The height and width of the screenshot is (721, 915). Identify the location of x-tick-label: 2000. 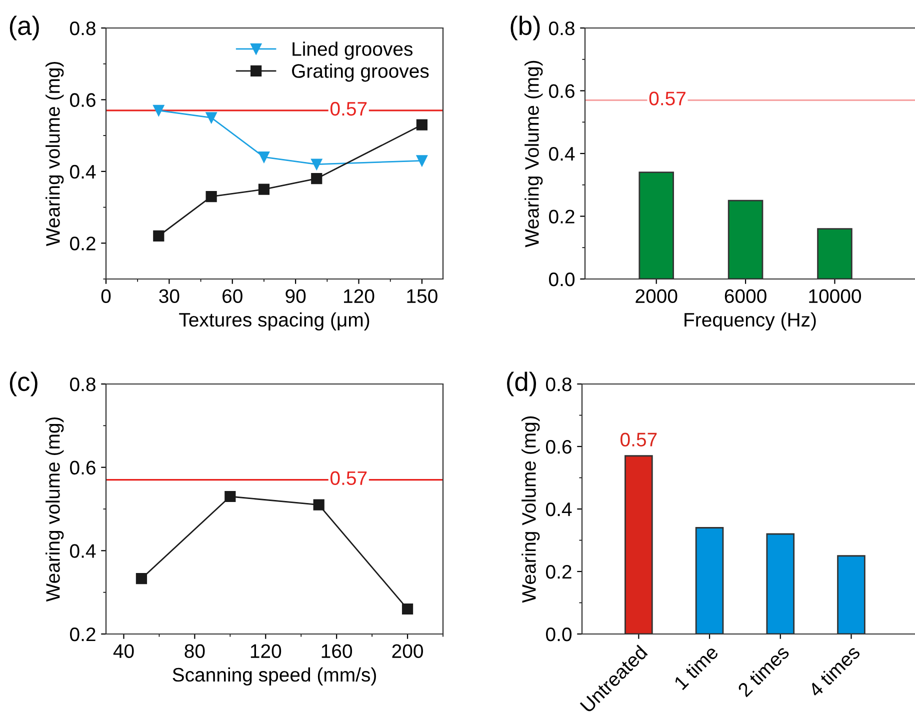
(657, 296).